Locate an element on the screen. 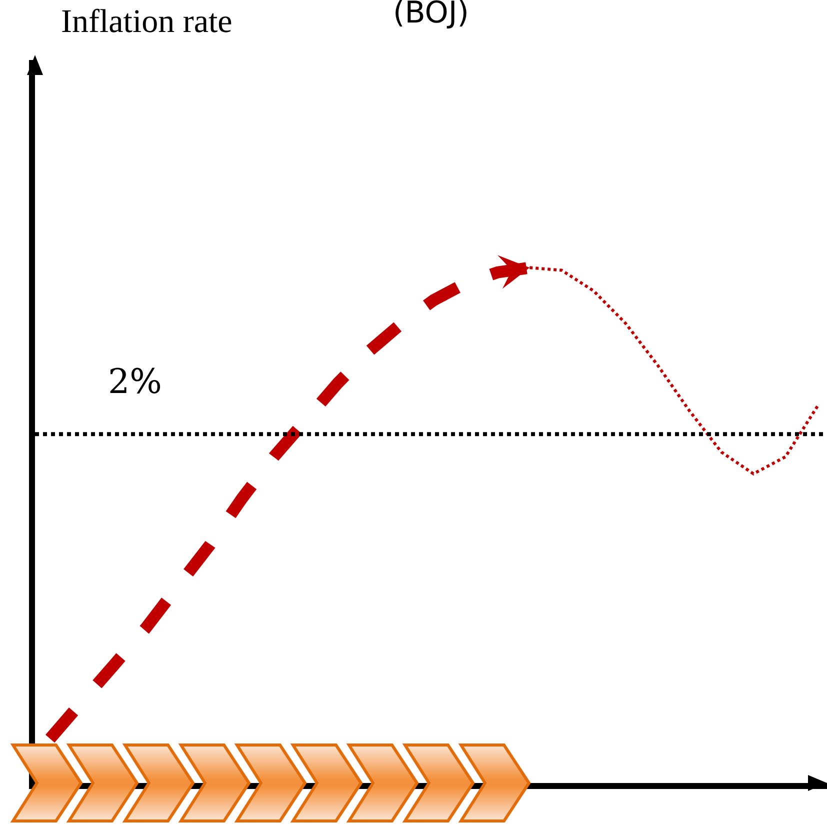 This screenshot has height=829, width=827. annotation: 2% is located at coordinates (135, 382).